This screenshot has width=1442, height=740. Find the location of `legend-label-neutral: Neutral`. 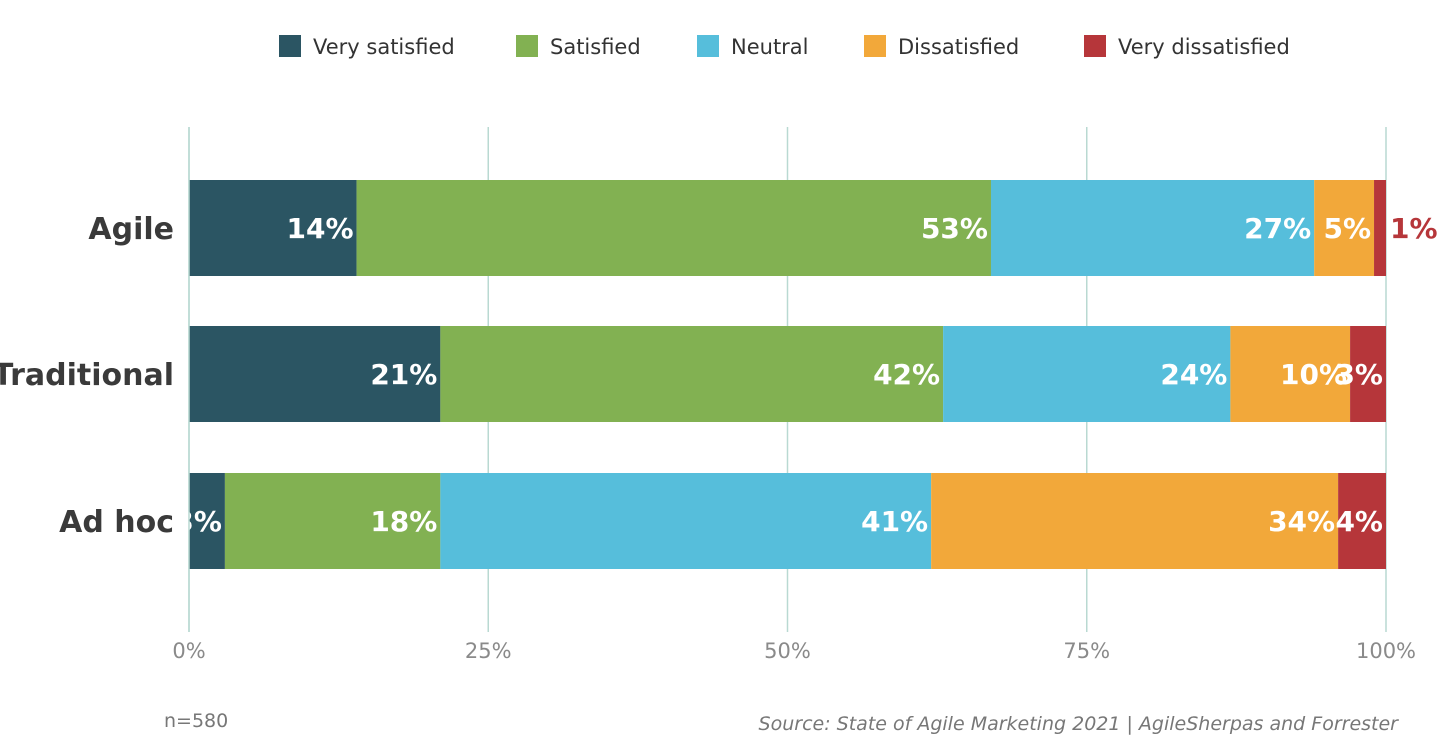

legend-label-neutral: Neutral is located at coordinates (770, 47).